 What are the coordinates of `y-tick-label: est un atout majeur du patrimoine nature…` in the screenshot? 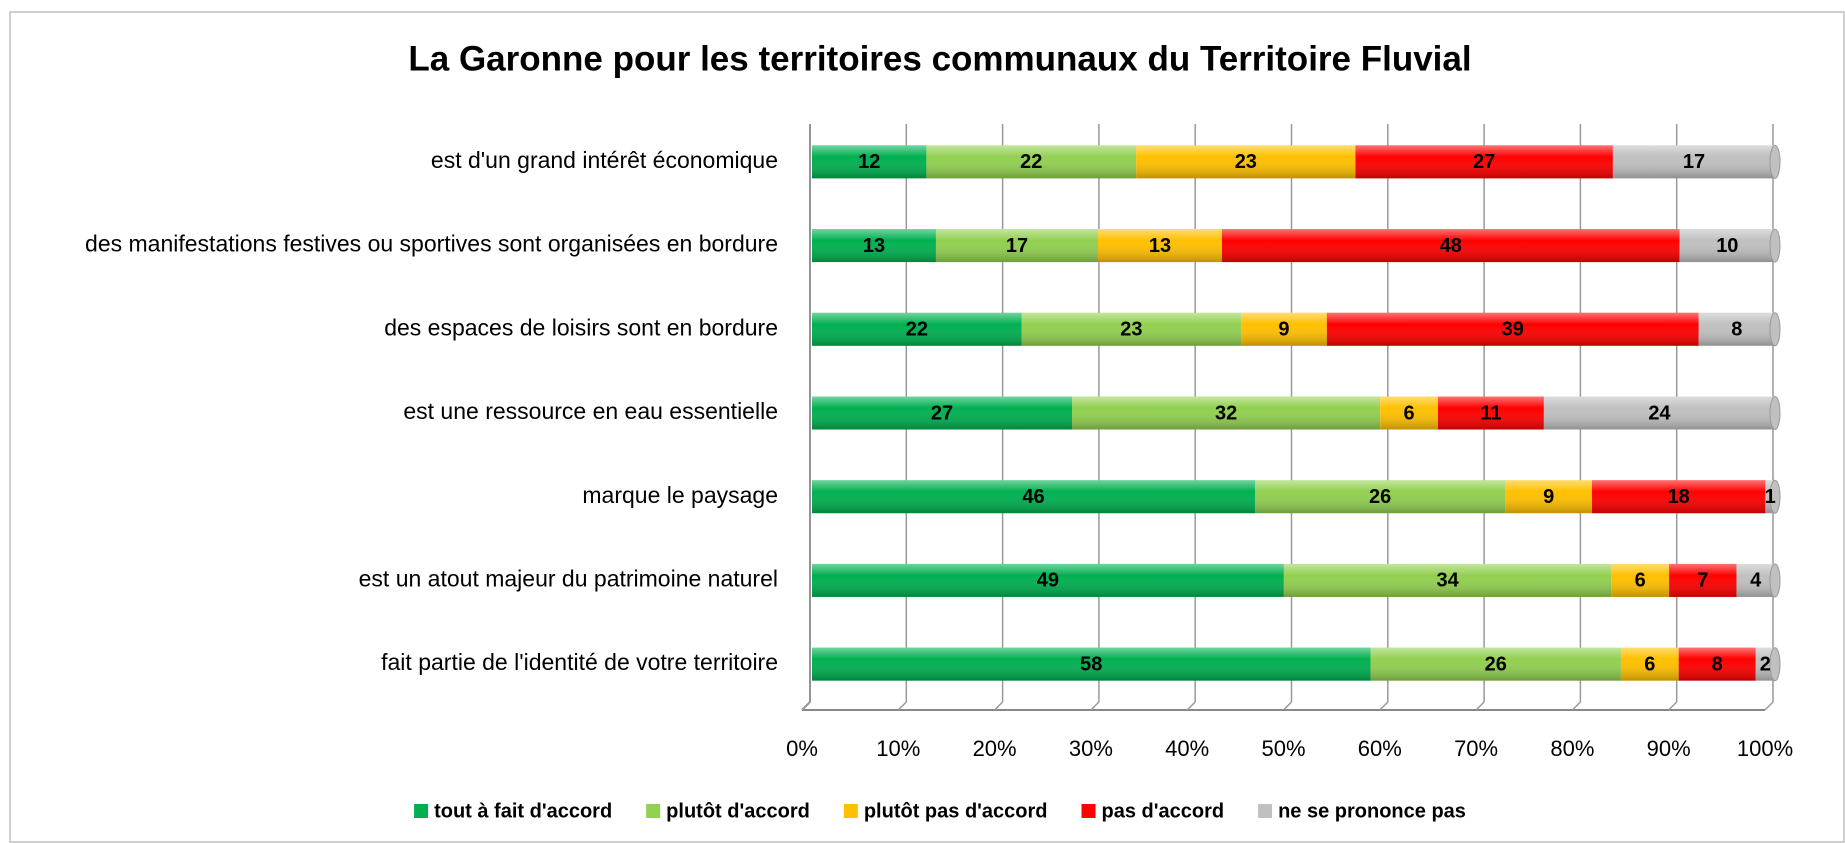 It's located at (568, 579).